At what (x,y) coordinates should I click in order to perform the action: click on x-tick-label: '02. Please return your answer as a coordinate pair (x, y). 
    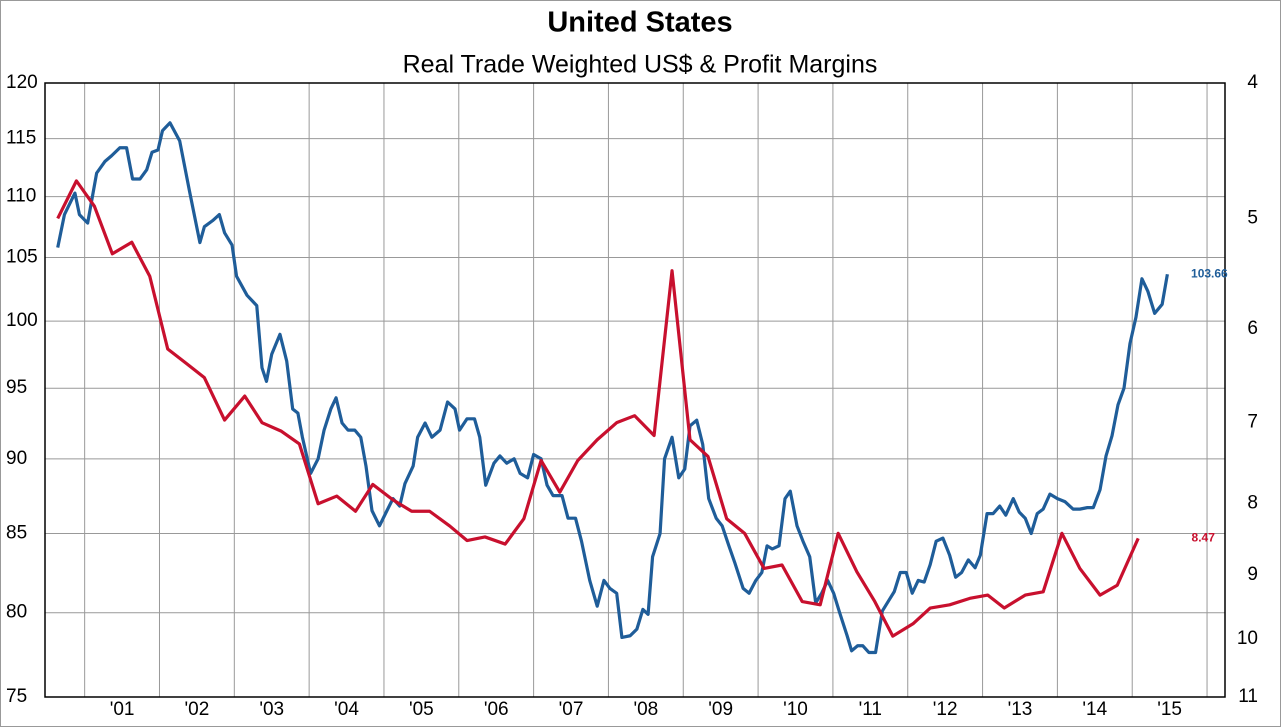
    Looking at the image, I should click on (197, 709).